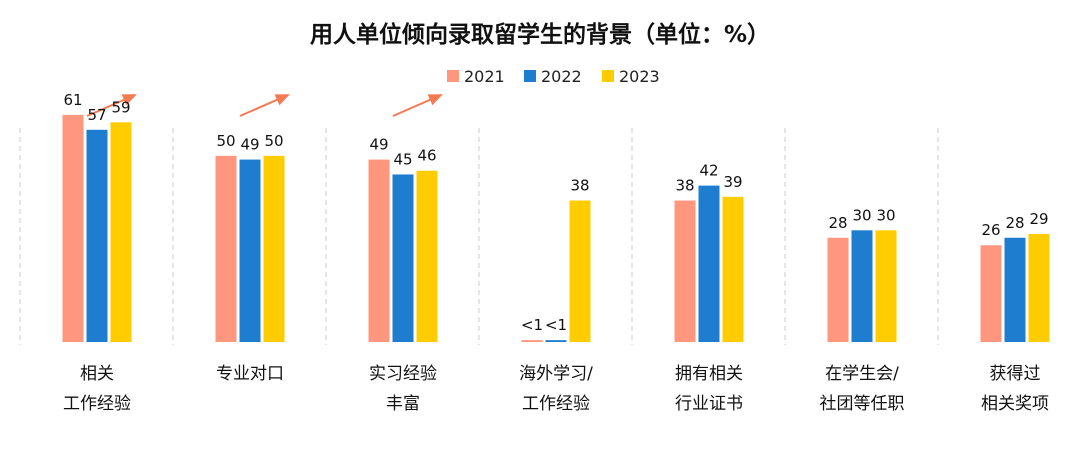  What do you see at coordinates (608, 76) in the screenshot?
I see `legend-swatch-2023` at bounding box center [608, 76].